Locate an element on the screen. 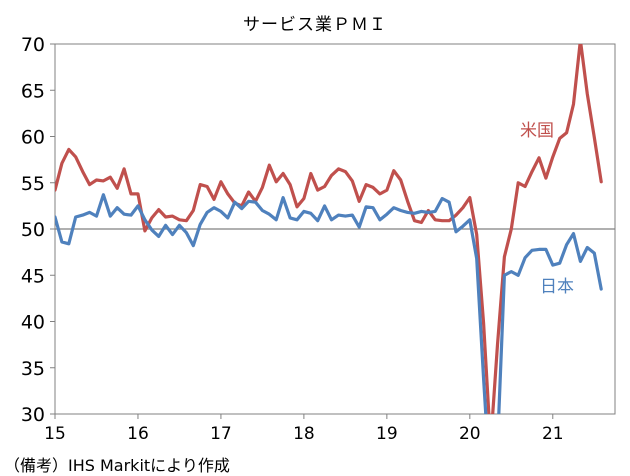 The image size is (630, 476). x-axis: 15 16 17 18 19 20 21 is located at coordinates (304, 429).